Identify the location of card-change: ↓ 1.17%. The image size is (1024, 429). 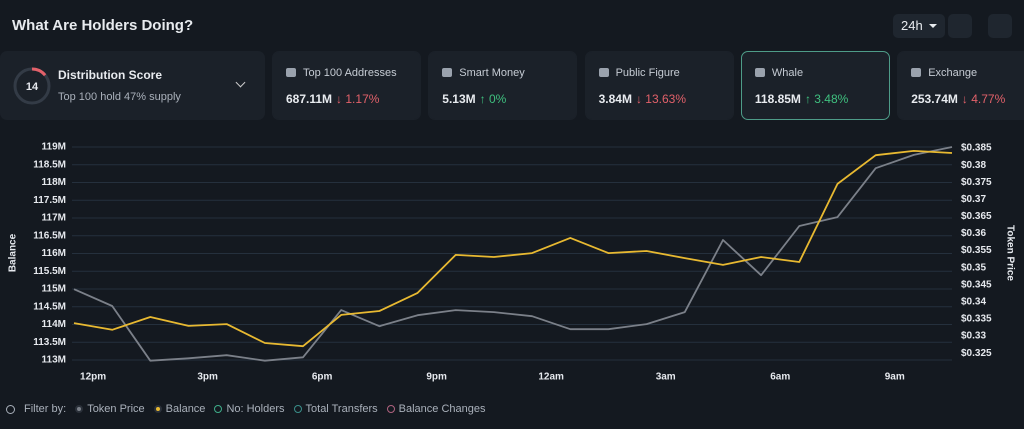
(358, 99).